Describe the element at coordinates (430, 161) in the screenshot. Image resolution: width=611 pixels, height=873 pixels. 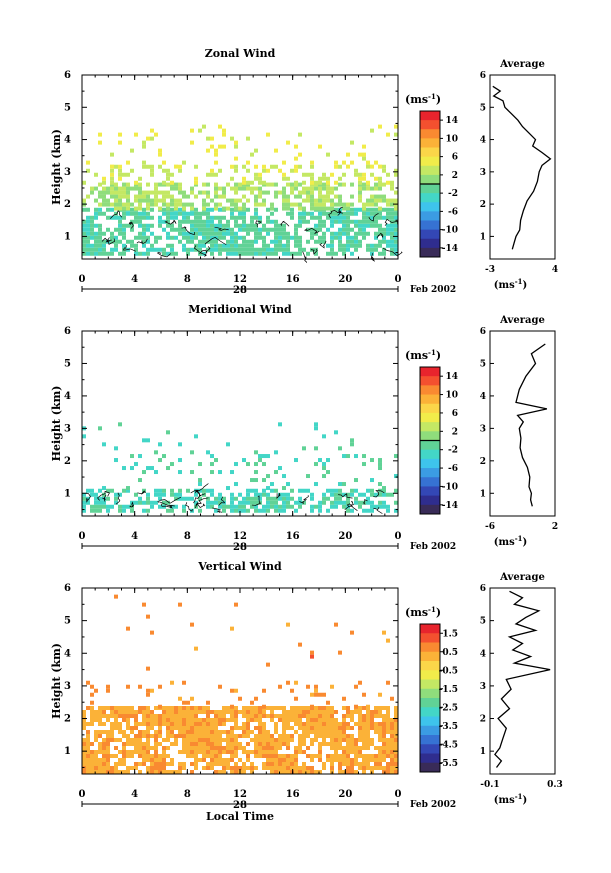
I see `colorbar-swatch` at that location.